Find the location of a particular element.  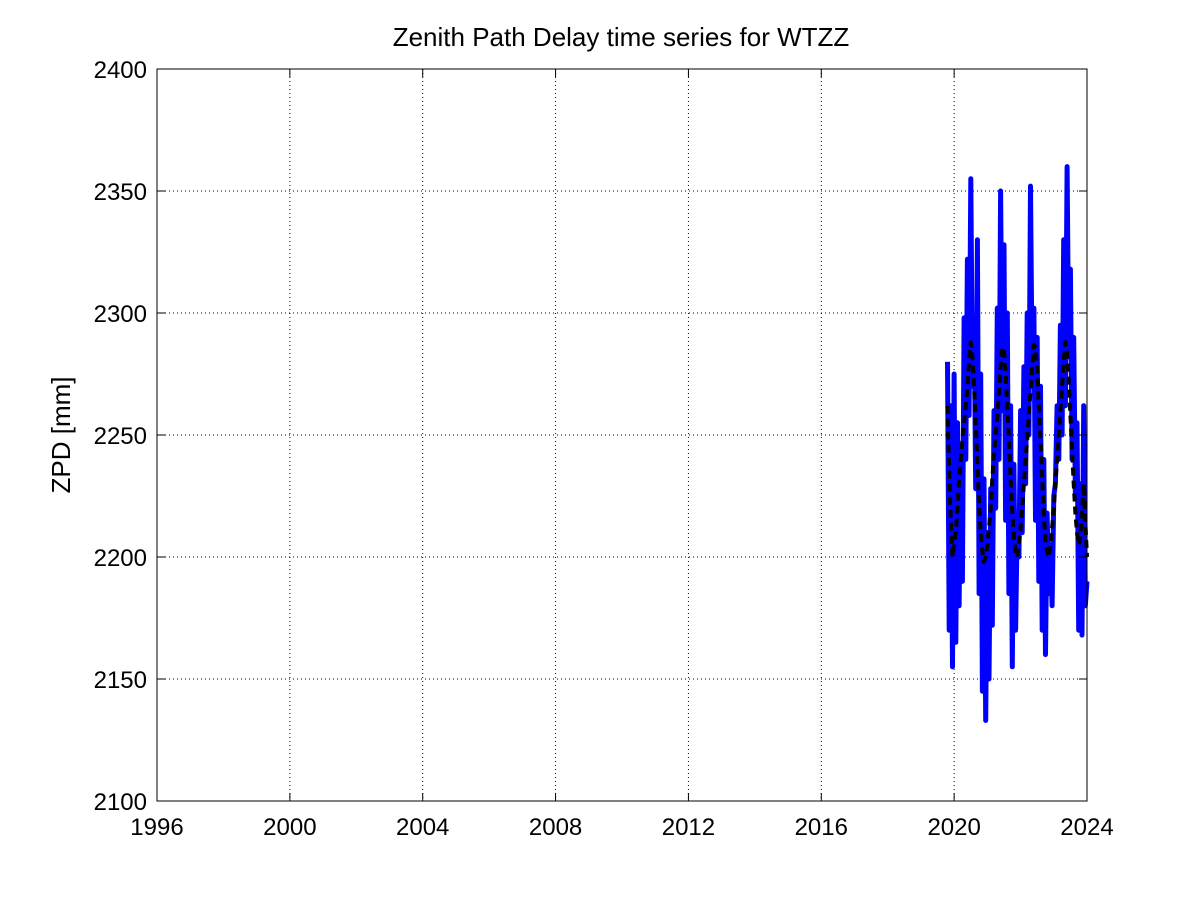

x-tick-label: 2016 is located at coordinates (821, 827).